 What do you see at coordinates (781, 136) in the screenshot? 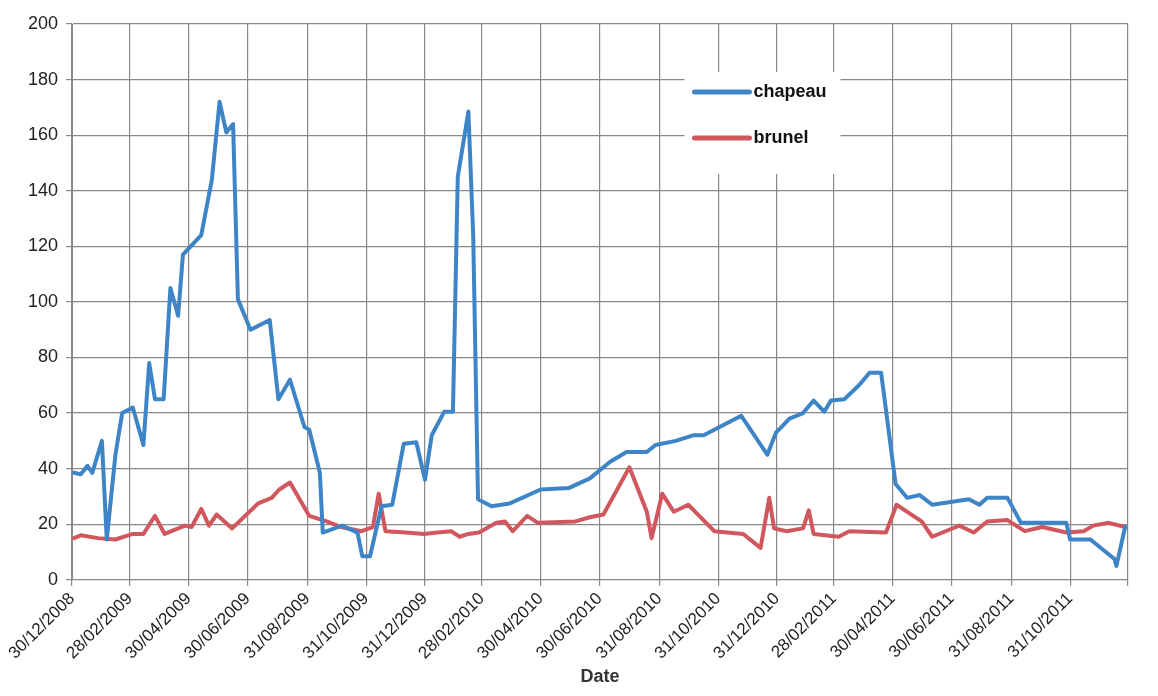
I see `legend-label: brunel` at bounding box center [781, 136].